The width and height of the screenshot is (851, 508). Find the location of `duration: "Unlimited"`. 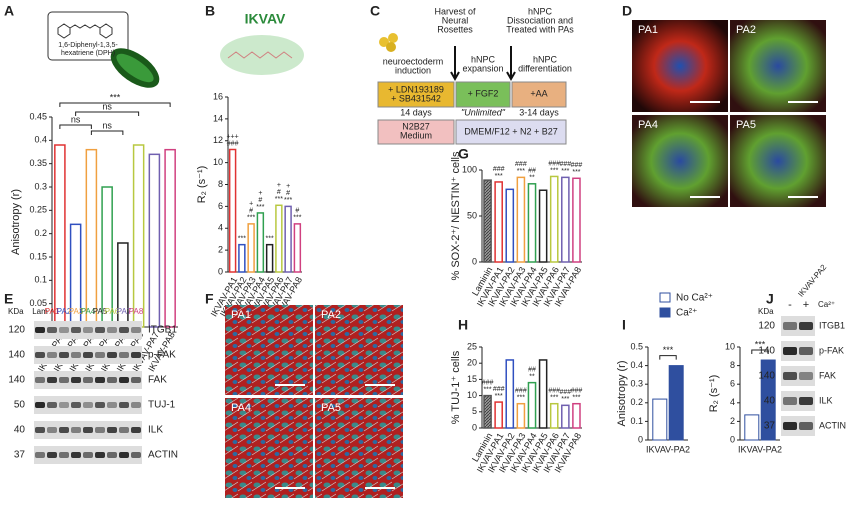

duration: "Unlimited" is located at coordinates (483, 112).